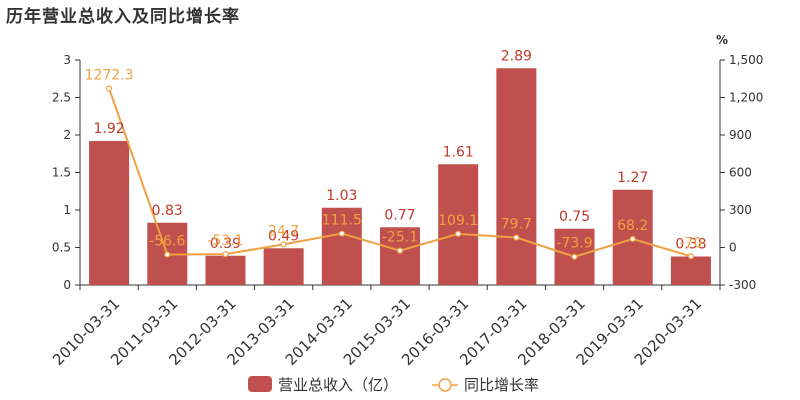  What do you see at coordinates (109, 129) in the screenshot?
I see `bar-value-label: 1.92` at bounding box center [109, 129].